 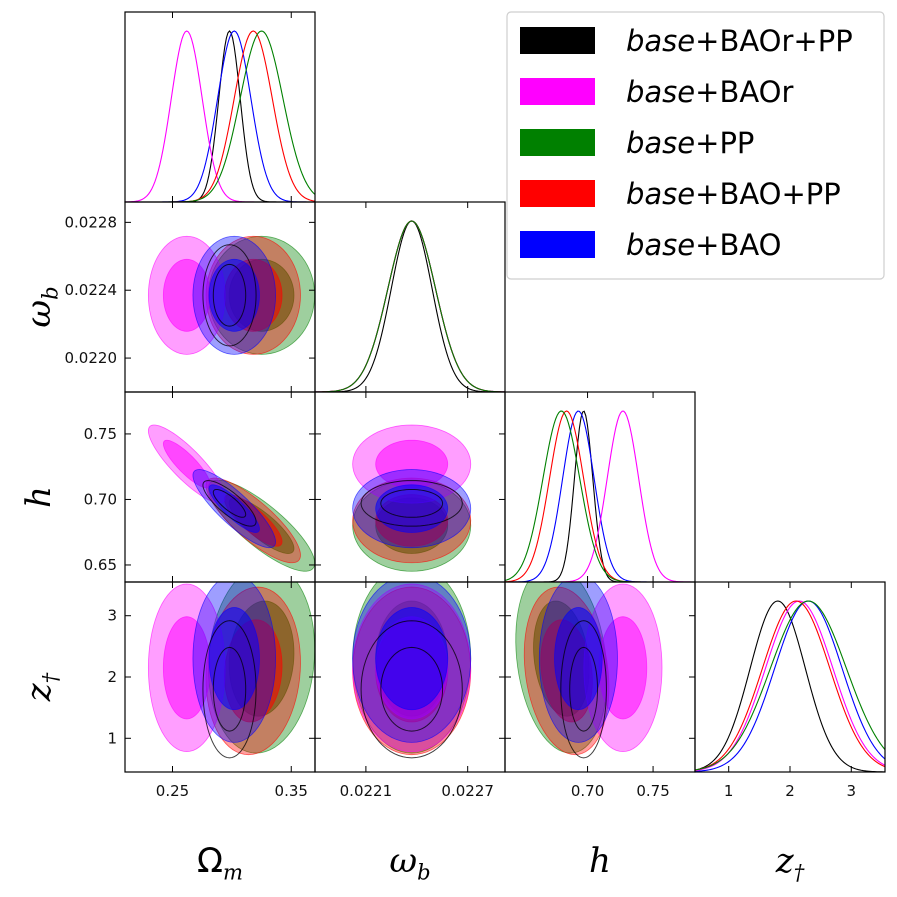 I want to click on marginal-curve-wb-base-PP, so click(x=410, y=306).